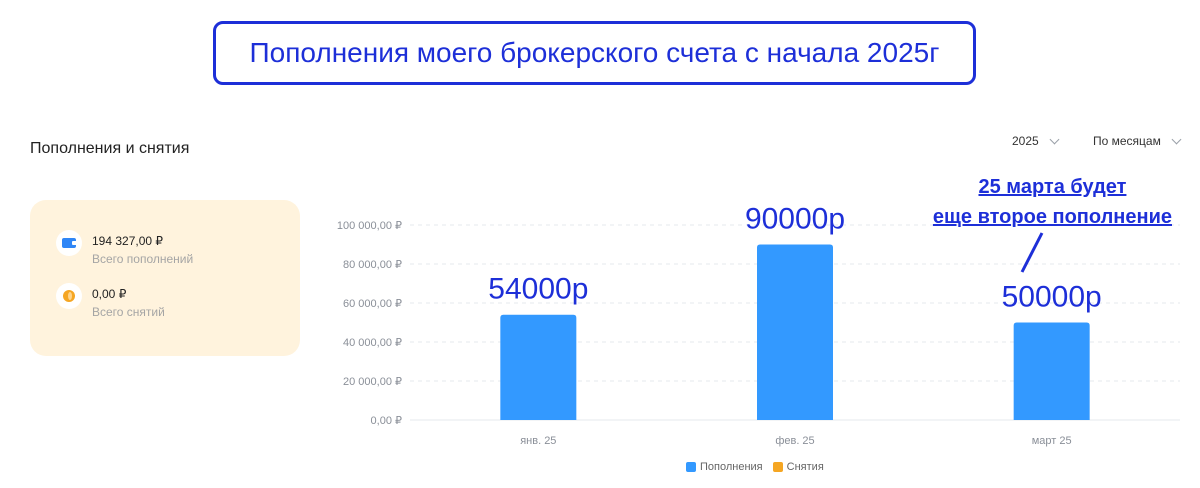  Describe the element at coordinates (1052, 441) in the screenshot. I see `x-tick-label: март 25` at that location.